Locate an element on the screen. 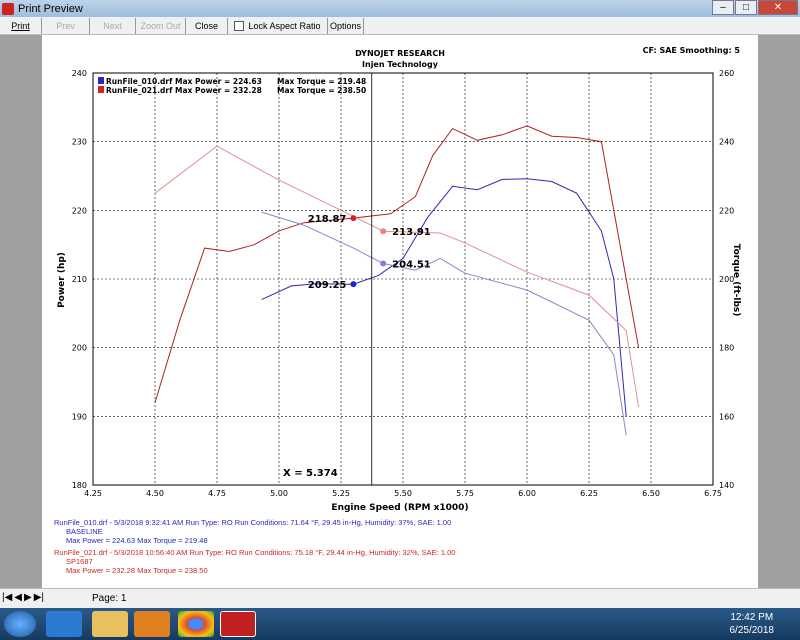 The image size is (800, 640). next-page-button: ▶ is located at coordinates (28, 597).